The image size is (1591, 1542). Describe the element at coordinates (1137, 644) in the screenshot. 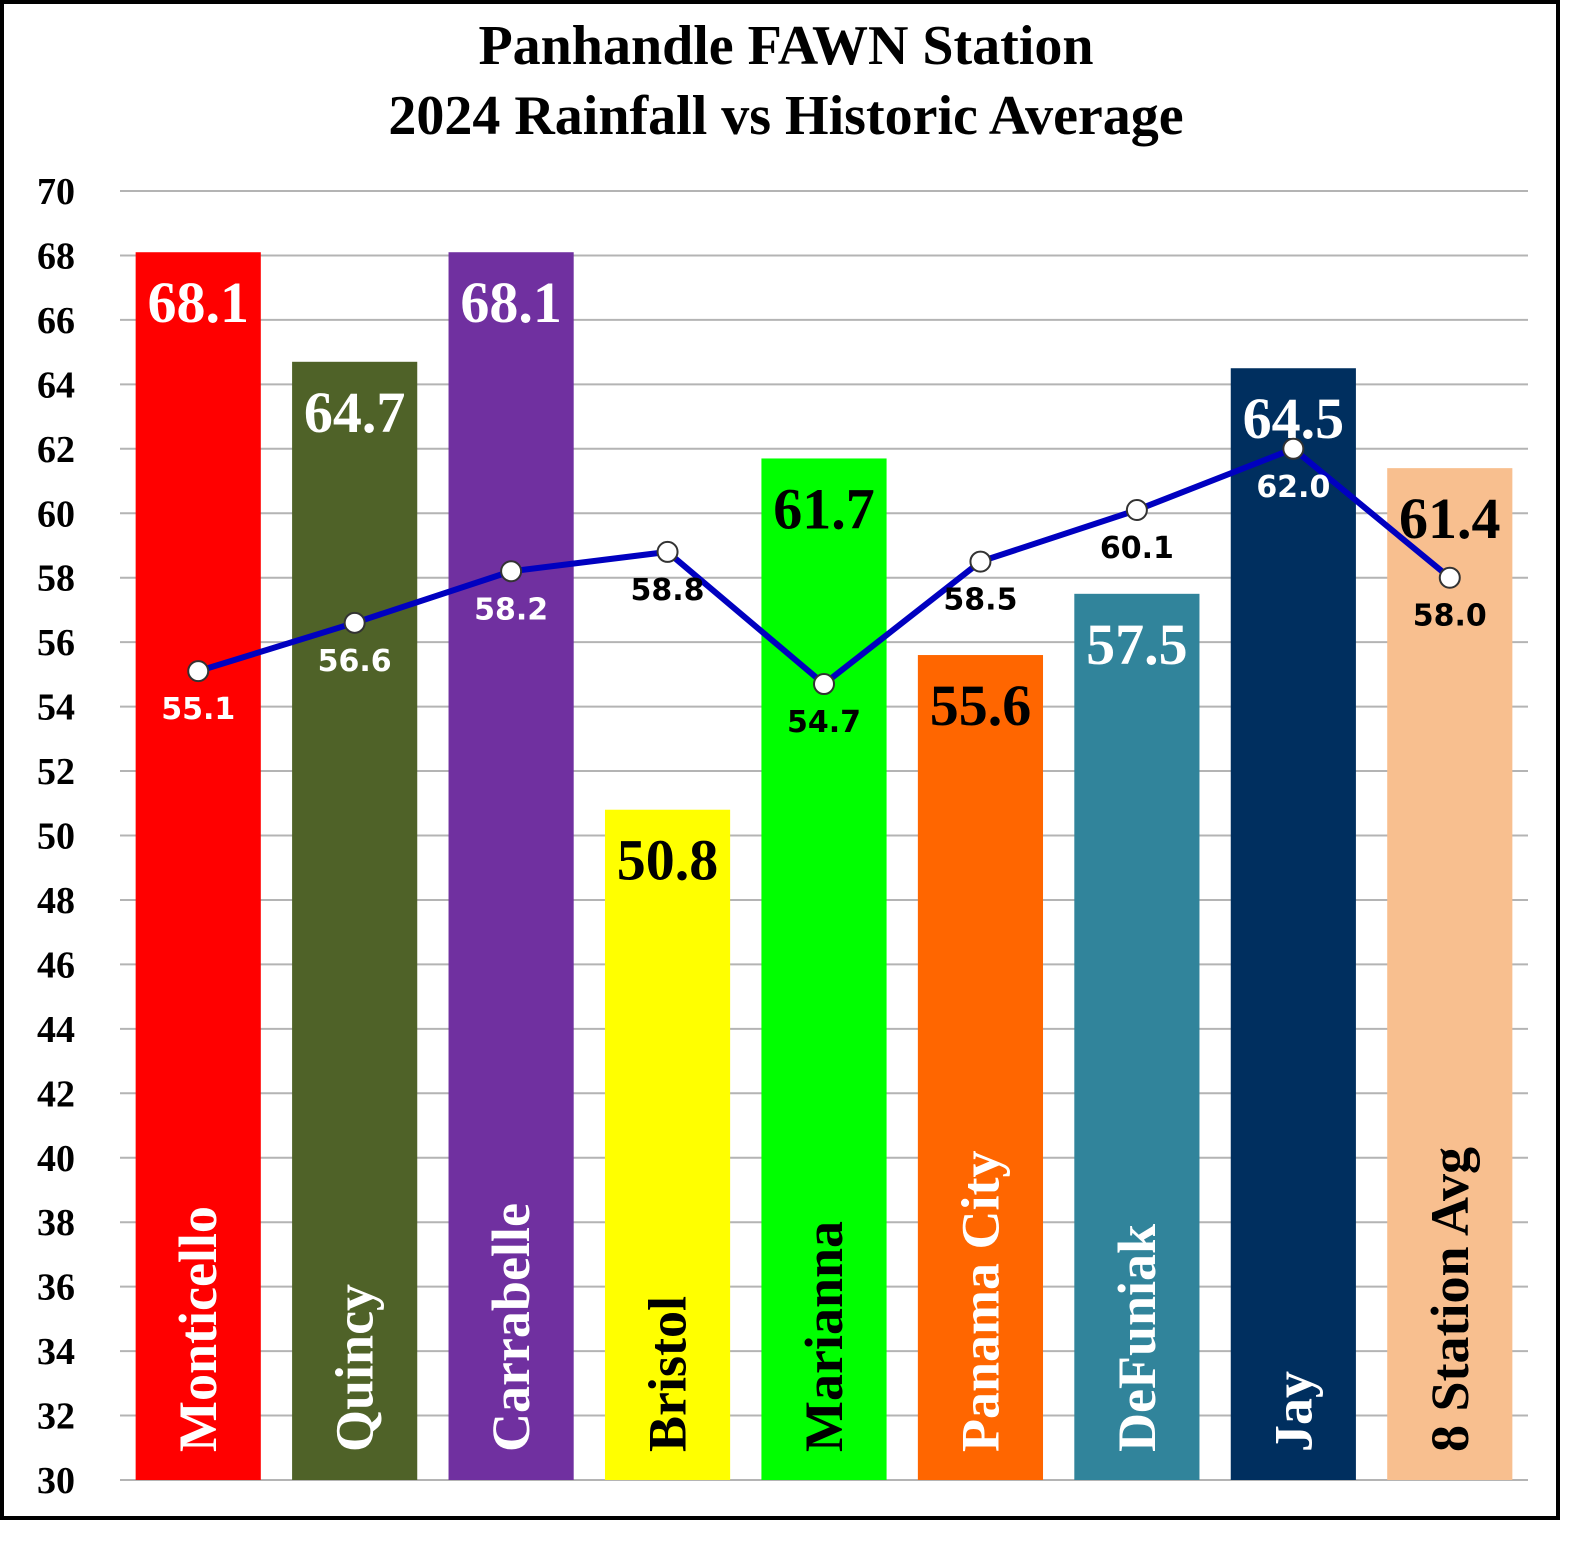

I see `bar-value-label: 57.5` at that location.